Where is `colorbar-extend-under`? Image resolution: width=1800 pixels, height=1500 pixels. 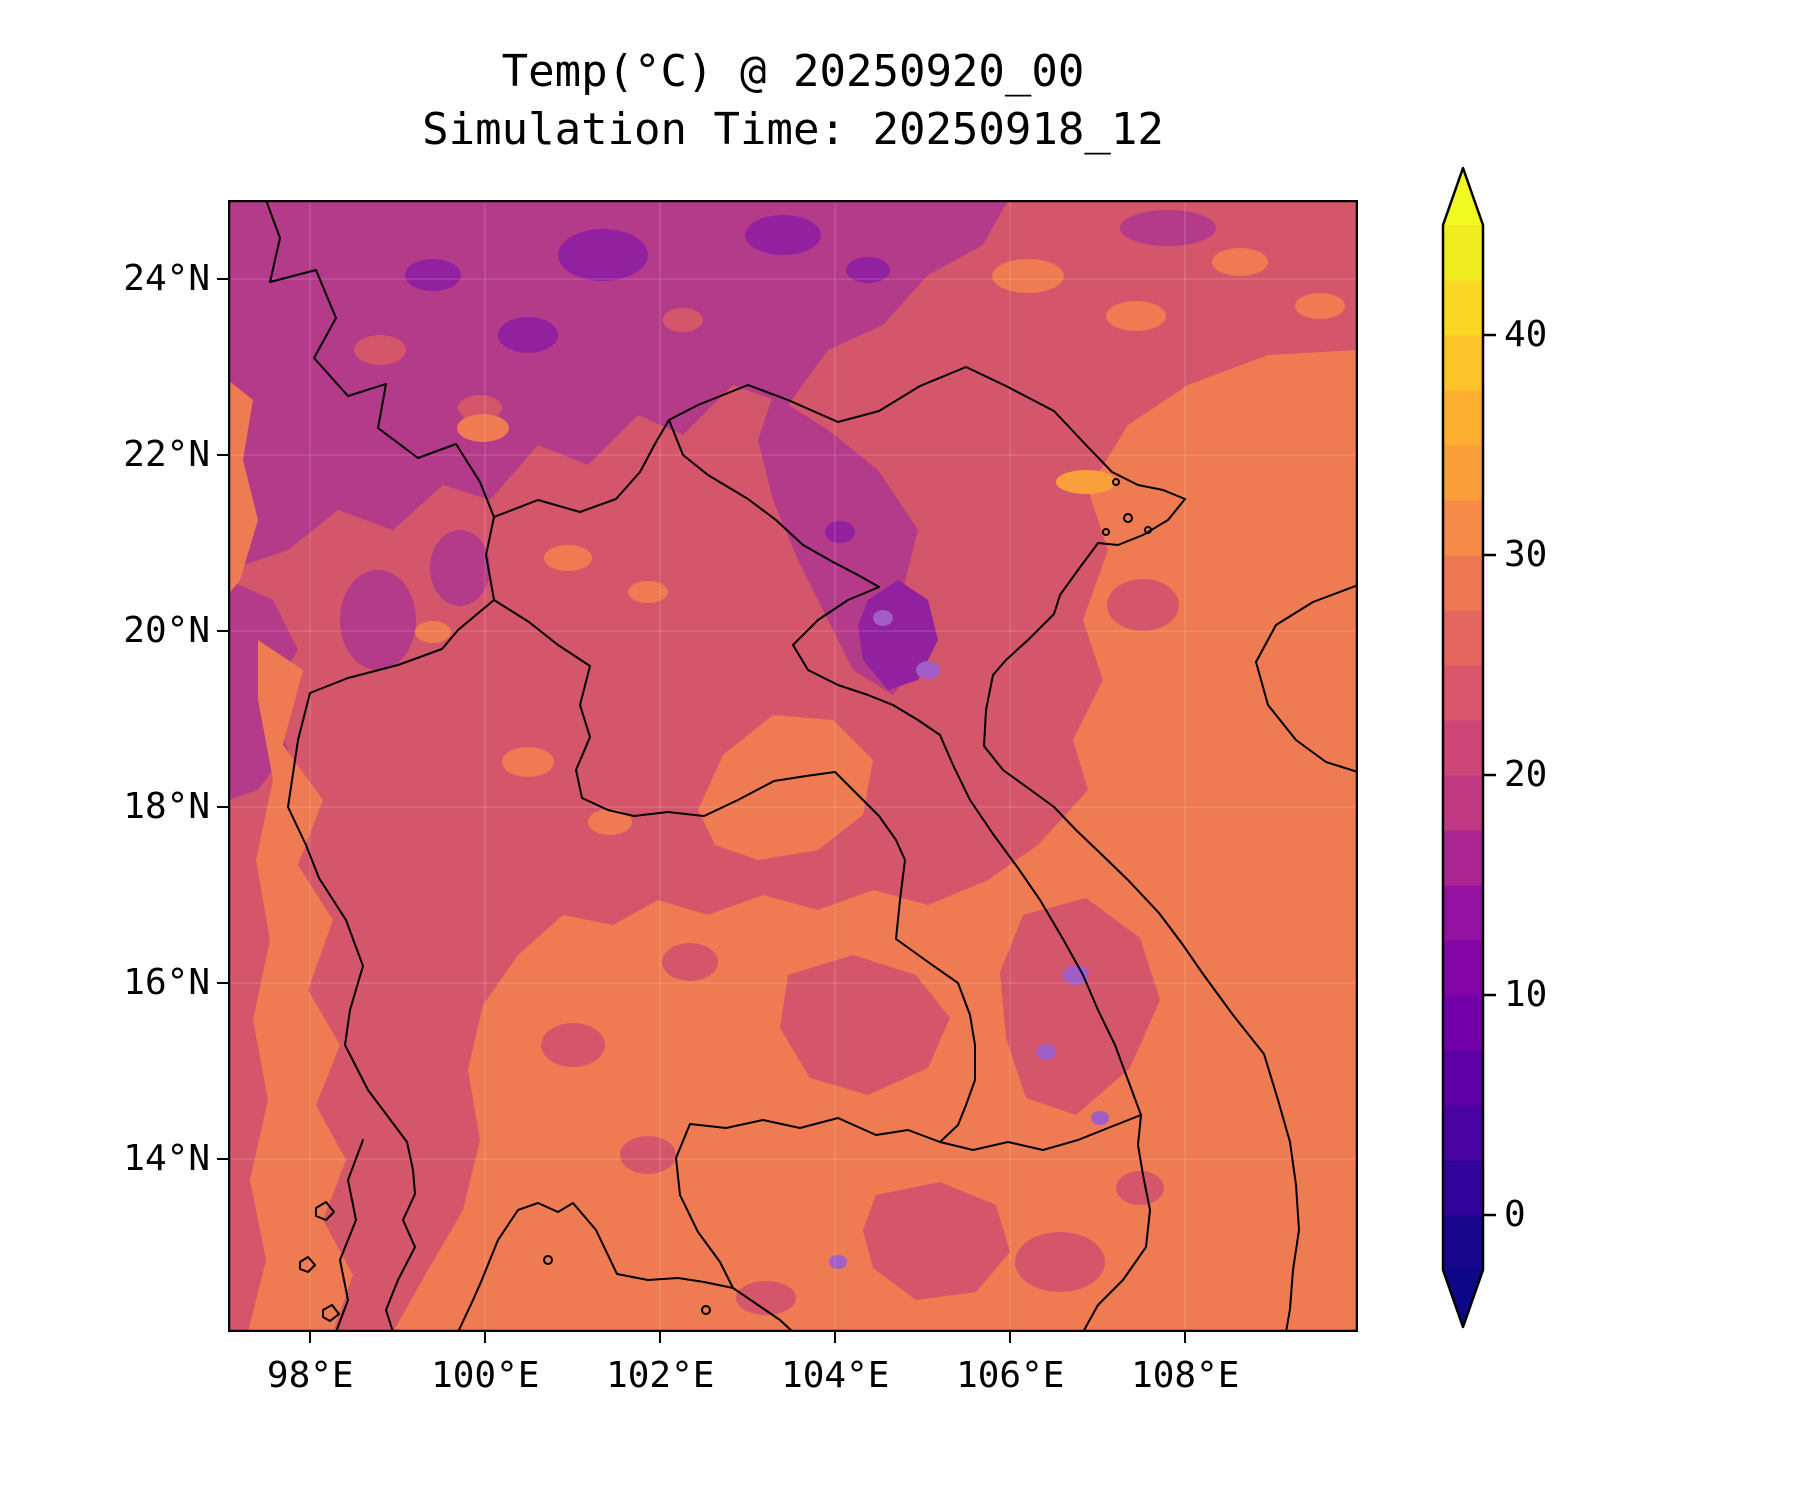
colorbar-extend-under is located at coordinates (1463, 1298).